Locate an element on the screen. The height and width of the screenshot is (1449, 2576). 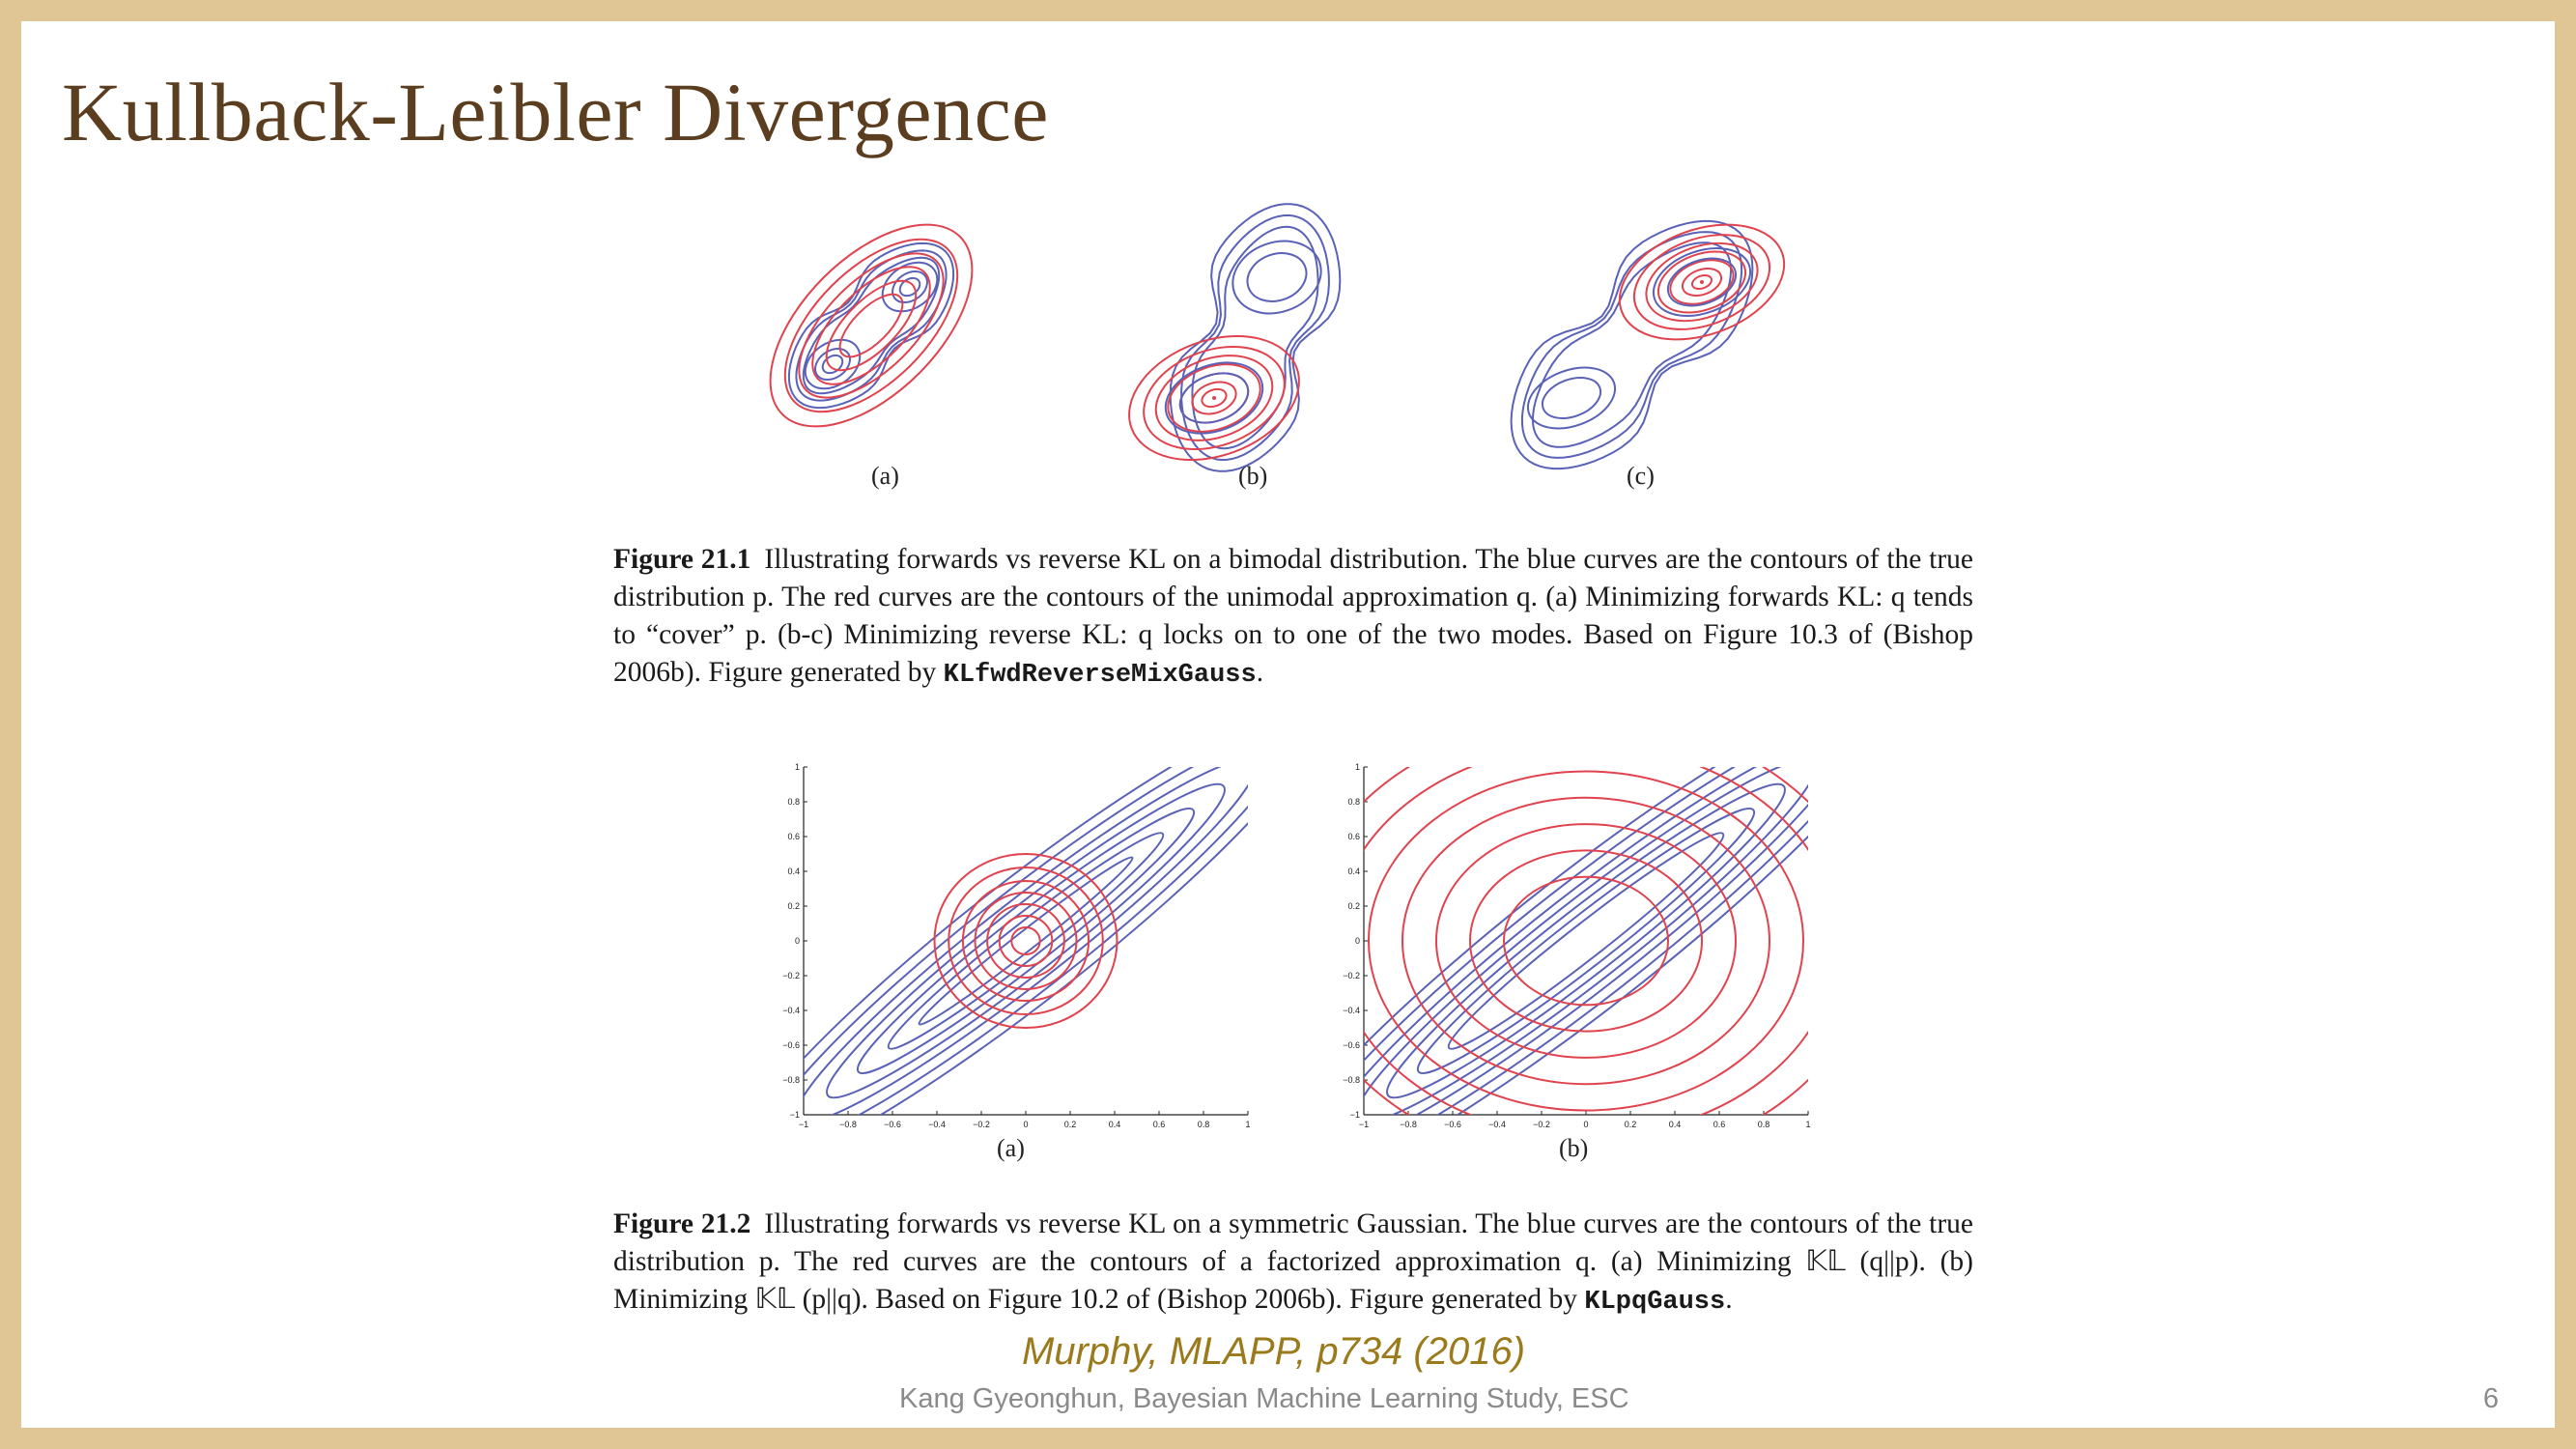
figure-21-2-caption-end: . is located at coordinates (1729, 1299).